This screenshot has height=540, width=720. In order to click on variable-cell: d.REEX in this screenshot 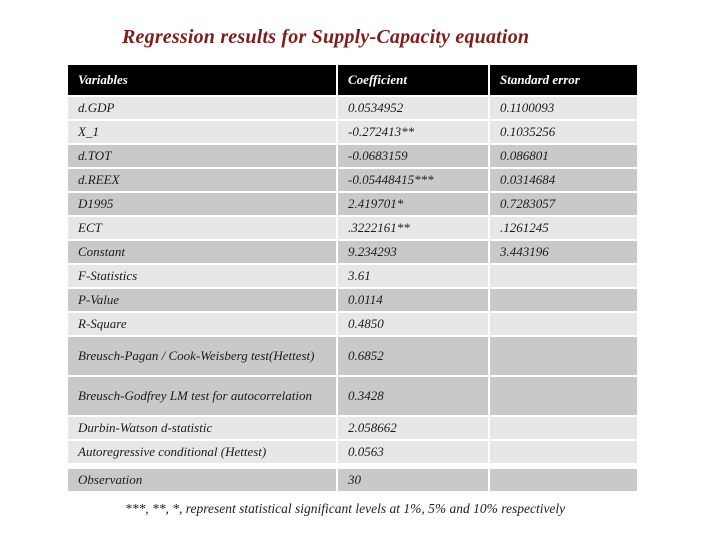, I will do `click(202, 180)`.